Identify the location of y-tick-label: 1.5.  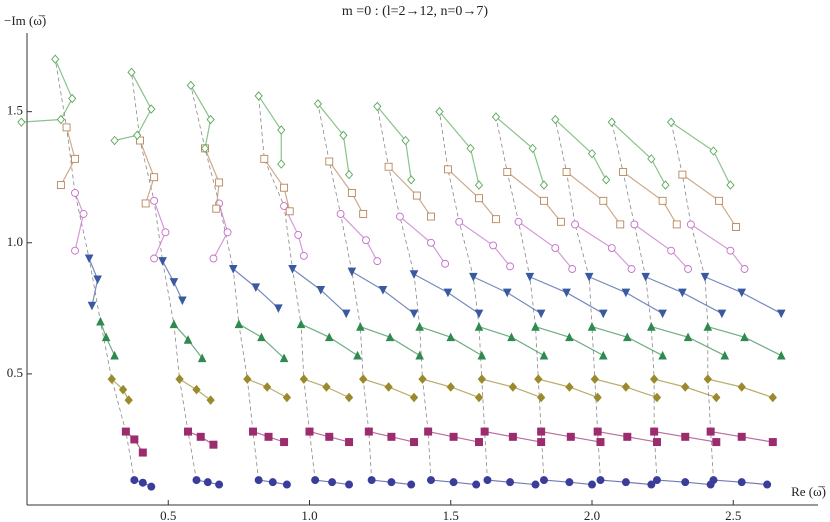
(15, 110).